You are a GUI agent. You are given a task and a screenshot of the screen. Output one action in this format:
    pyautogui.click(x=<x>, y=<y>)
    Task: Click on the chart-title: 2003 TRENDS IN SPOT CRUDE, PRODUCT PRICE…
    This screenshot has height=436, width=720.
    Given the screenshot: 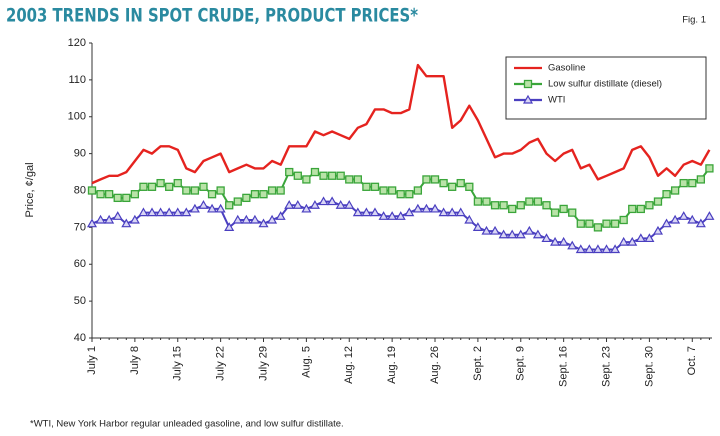 What is the action you would take?
    pyautogui.click(x=212, y=16)
    